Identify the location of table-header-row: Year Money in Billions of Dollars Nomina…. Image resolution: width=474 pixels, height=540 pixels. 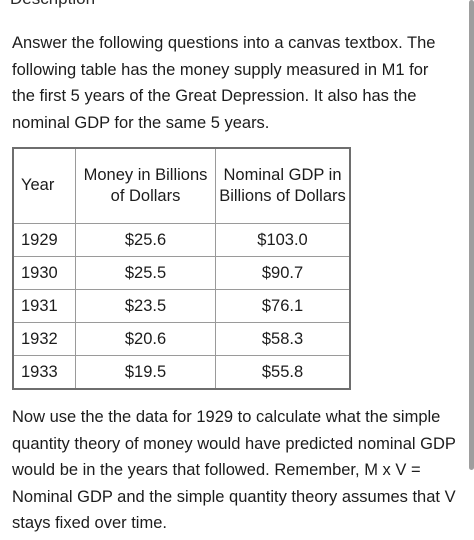
(181, 185).